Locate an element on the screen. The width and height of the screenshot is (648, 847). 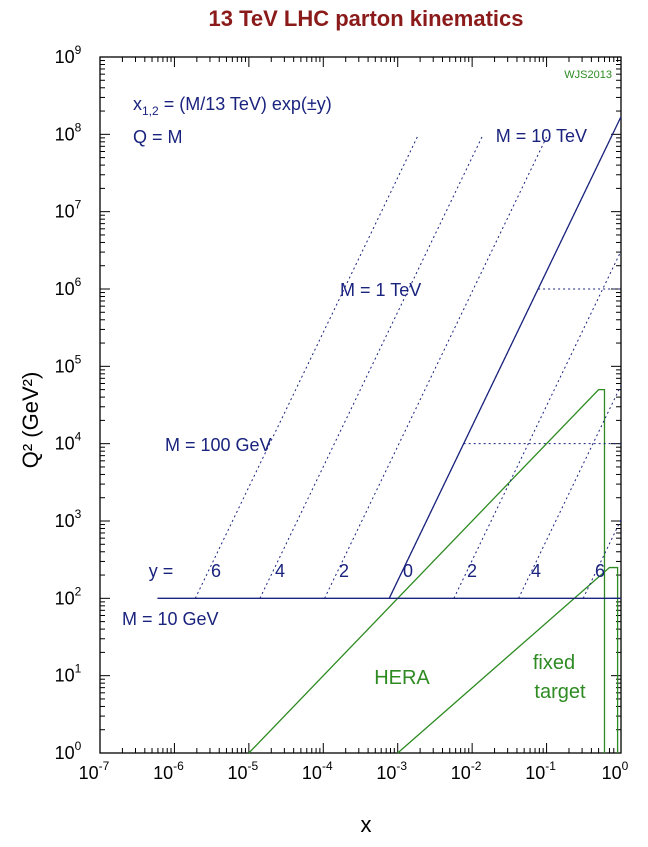
y-tick-label: 10⁴ is located at coordinates (68, 442).